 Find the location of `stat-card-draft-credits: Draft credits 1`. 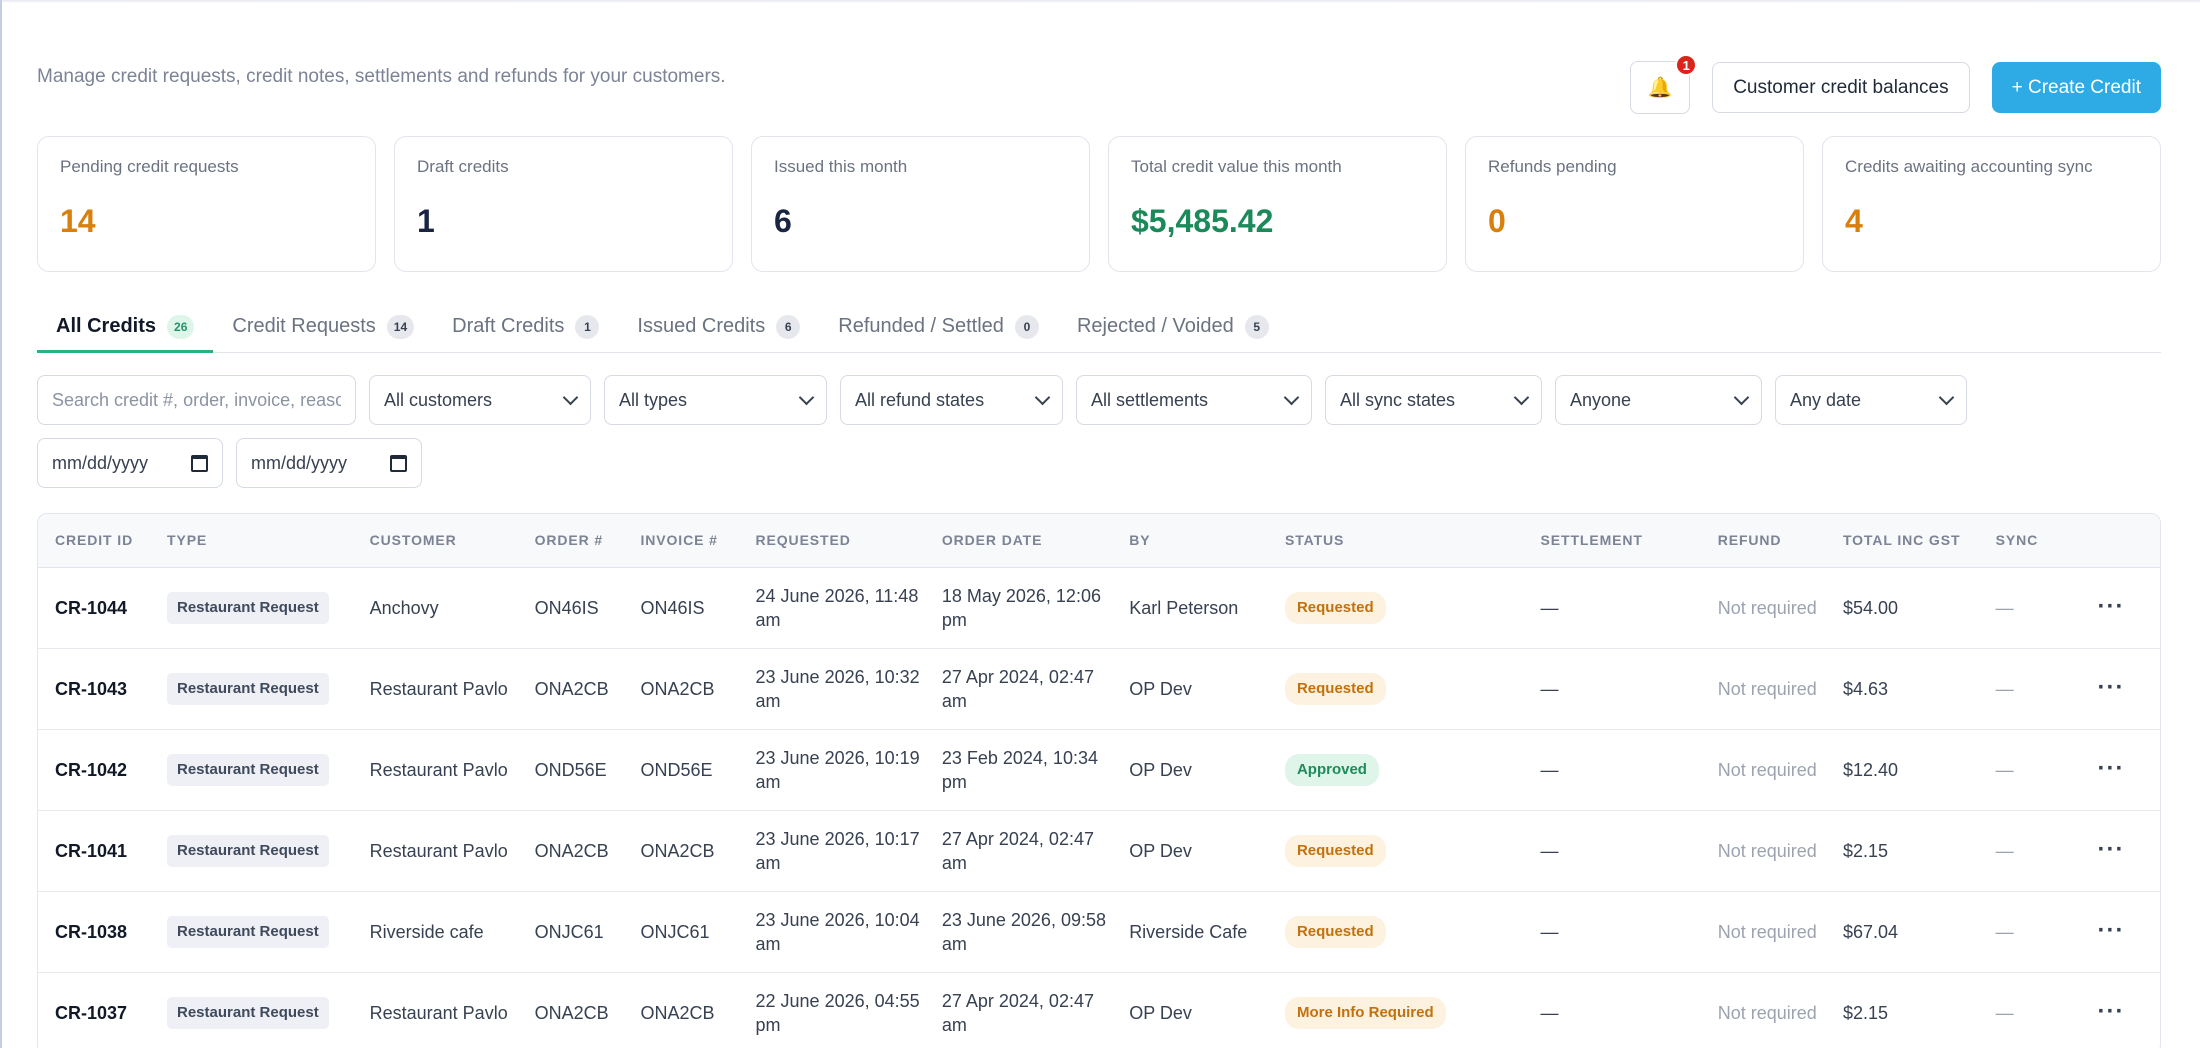

stat-card-draft-credits: Draft credits 1 is located at coordinates (563, 204).